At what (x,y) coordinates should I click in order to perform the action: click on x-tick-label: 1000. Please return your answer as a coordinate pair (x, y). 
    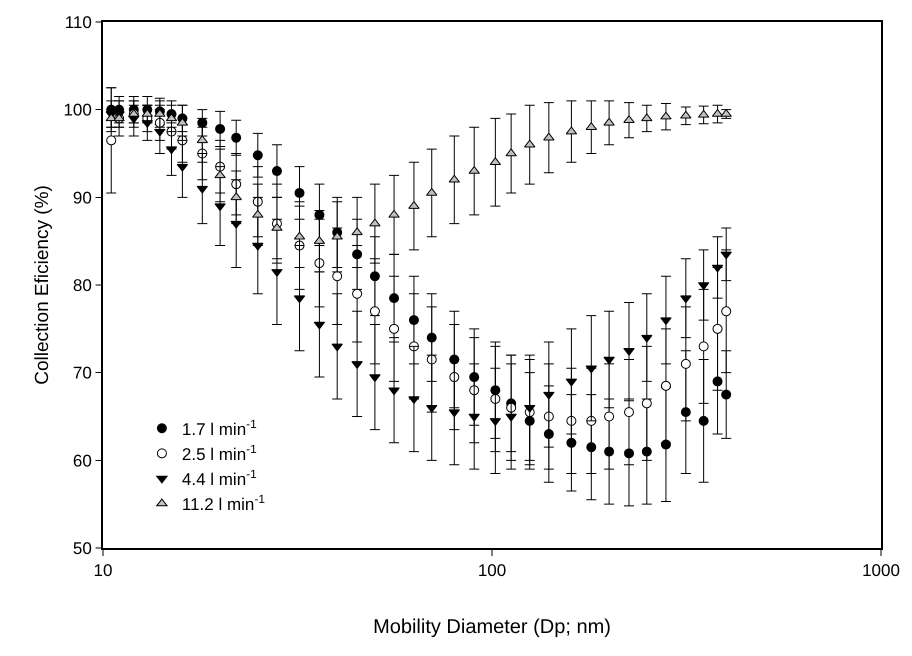
    Looking at the image, I should click on (881, 570).